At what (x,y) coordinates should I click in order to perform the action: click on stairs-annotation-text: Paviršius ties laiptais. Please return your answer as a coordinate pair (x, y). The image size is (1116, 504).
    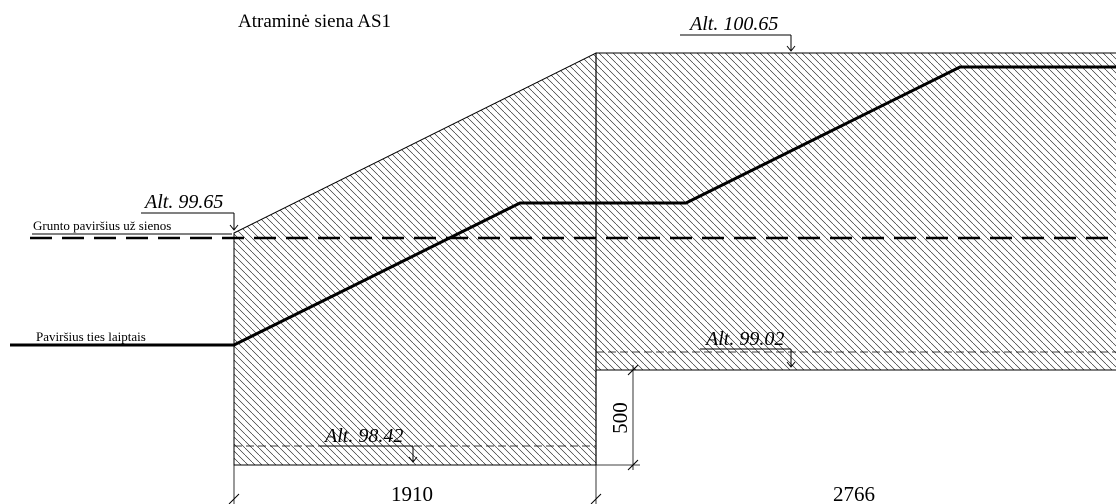
    Looking at the image, I should click on (91, 336).